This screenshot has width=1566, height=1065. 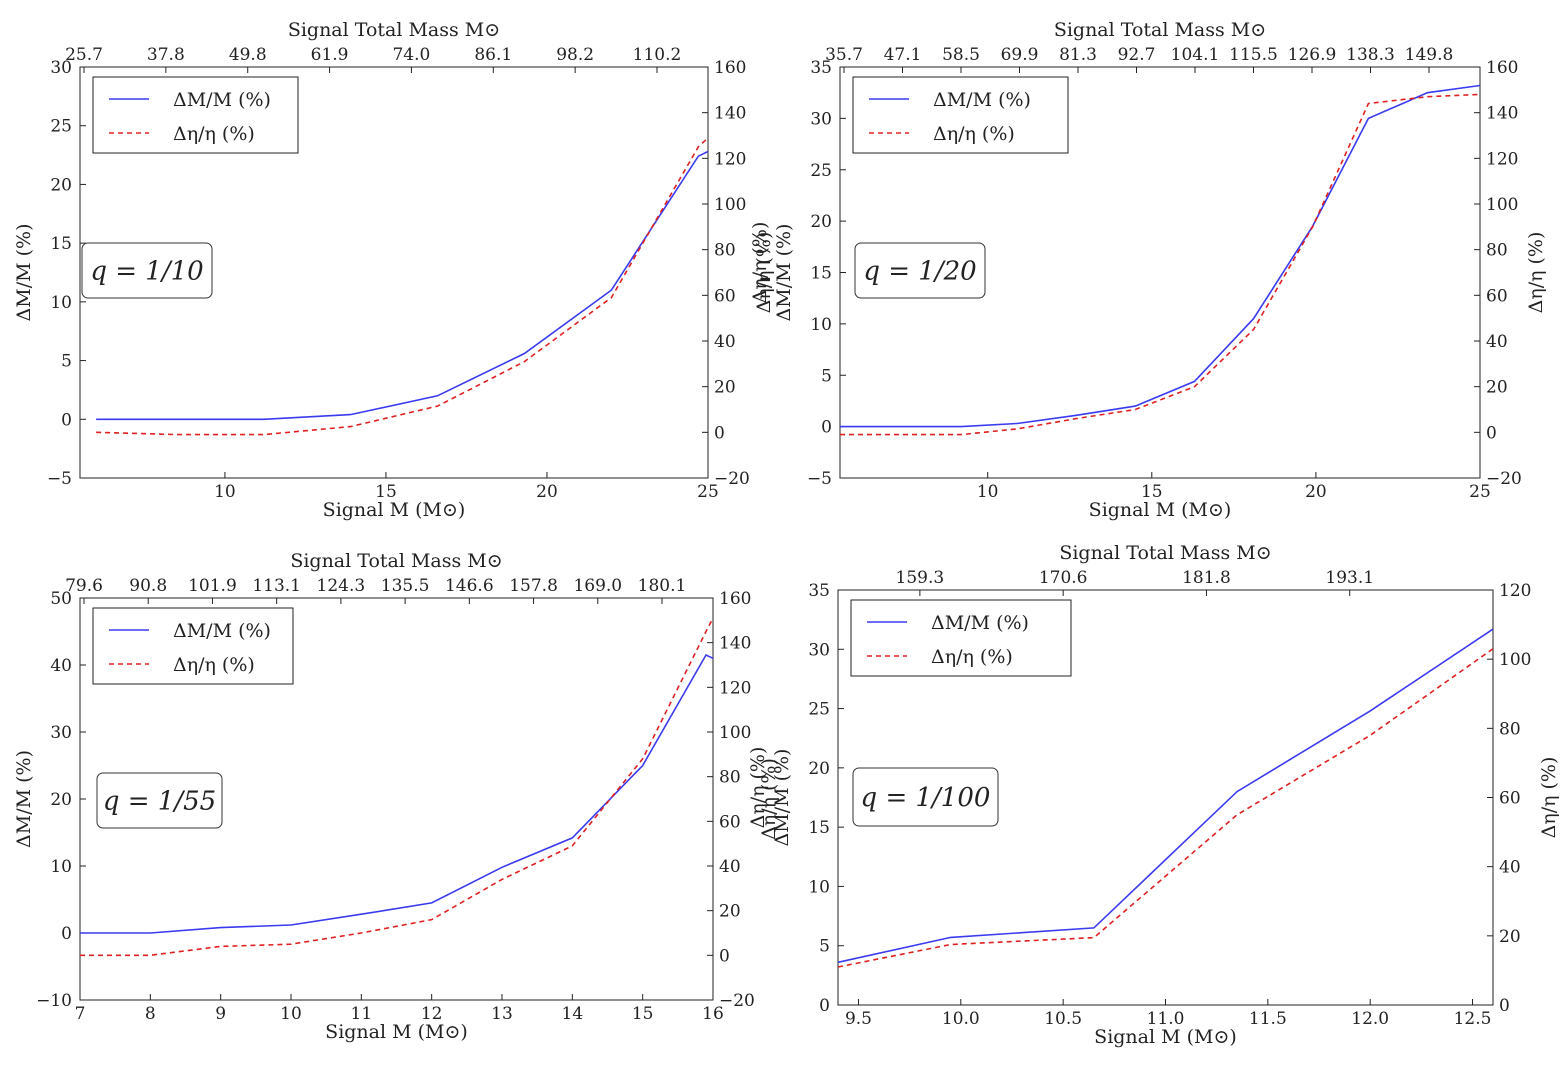 I want to click on y-left-tick-label: −5, so click(x=59, y=479).